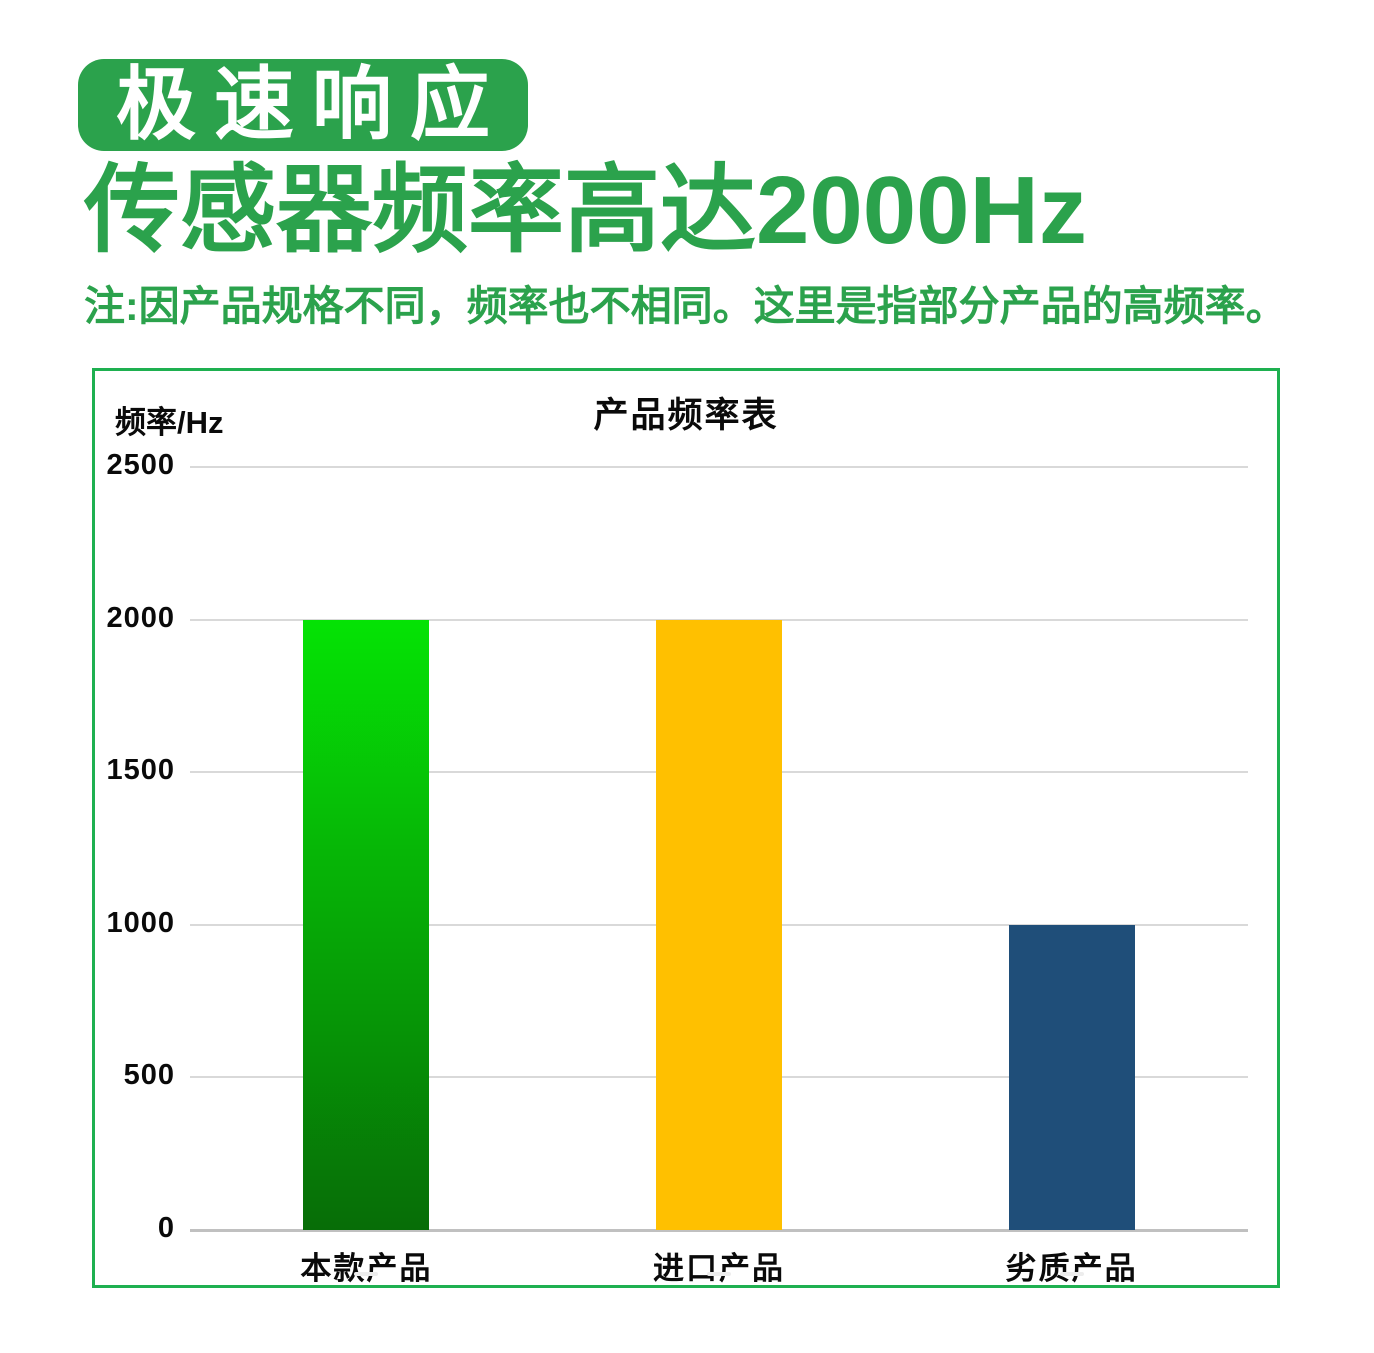  I want to click on chart-title: 产品频率表, so click(686, 415).